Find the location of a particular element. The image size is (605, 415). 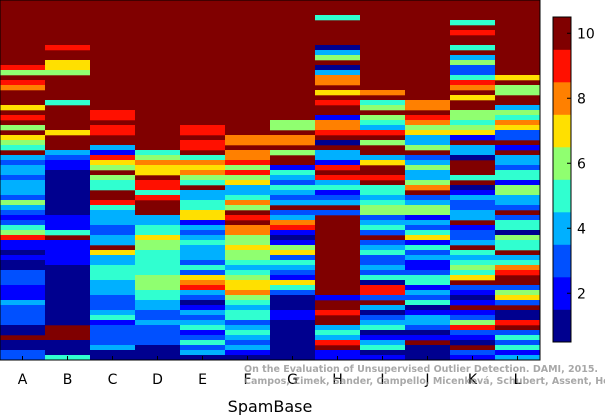

x-tick-label-H: H is located at coordinates (337, 380).